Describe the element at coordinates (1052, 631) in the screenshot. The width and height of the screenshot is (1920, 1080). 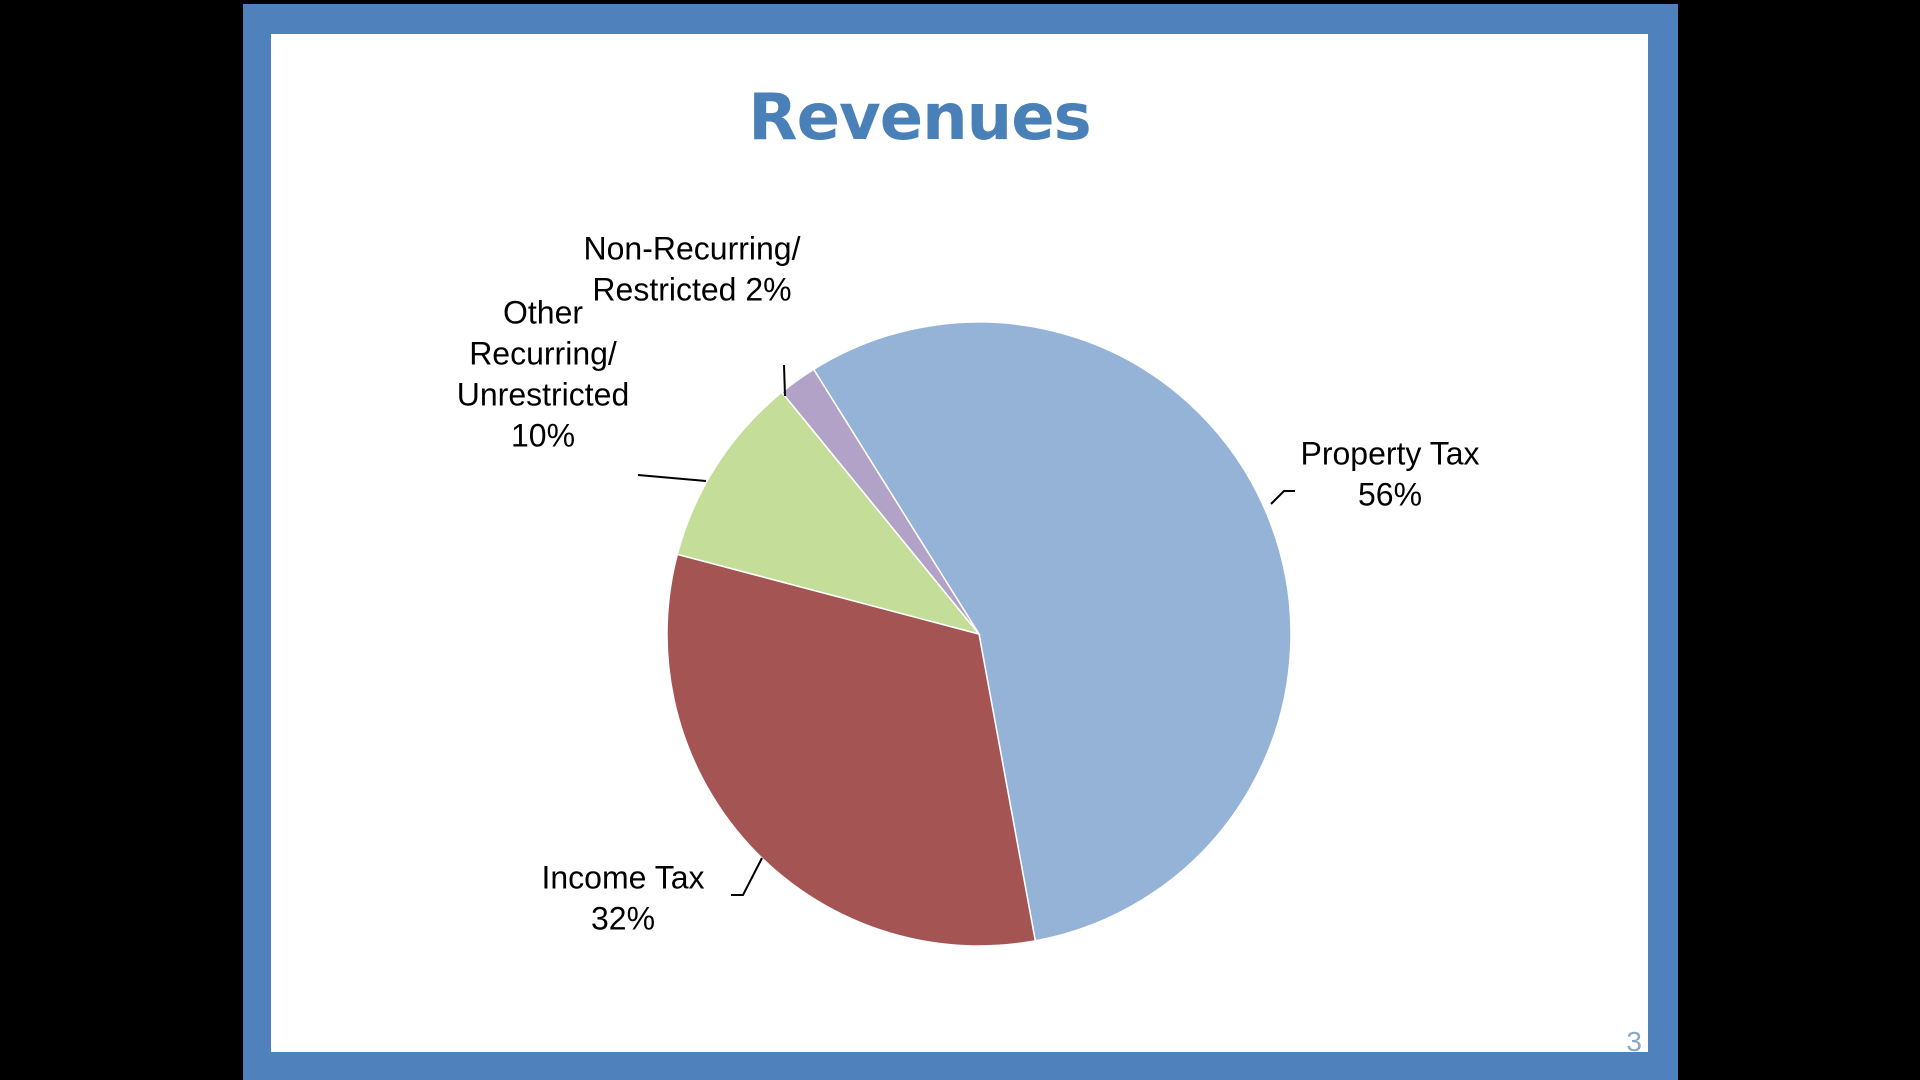
I see `pie-slice-property-tax` at that location.